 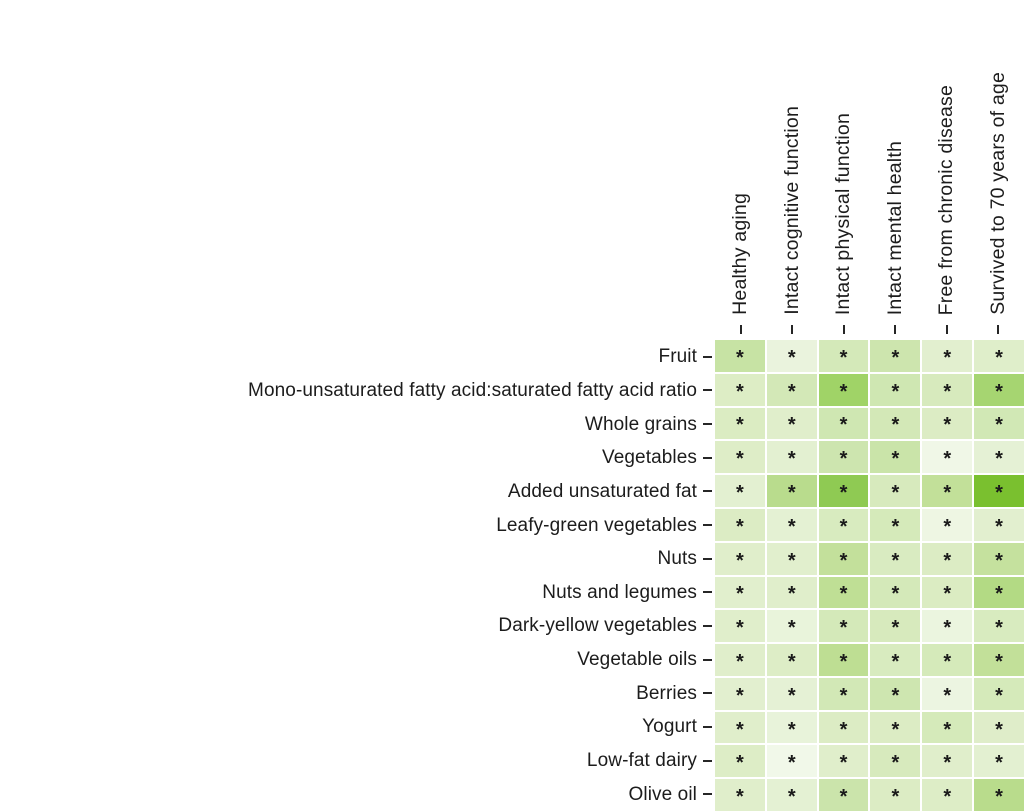 What do you see at coordinates (356, 525) in the screenshot?
I see `row-label-row: Leafy-green vegetables` at bounding box center [356, 525].